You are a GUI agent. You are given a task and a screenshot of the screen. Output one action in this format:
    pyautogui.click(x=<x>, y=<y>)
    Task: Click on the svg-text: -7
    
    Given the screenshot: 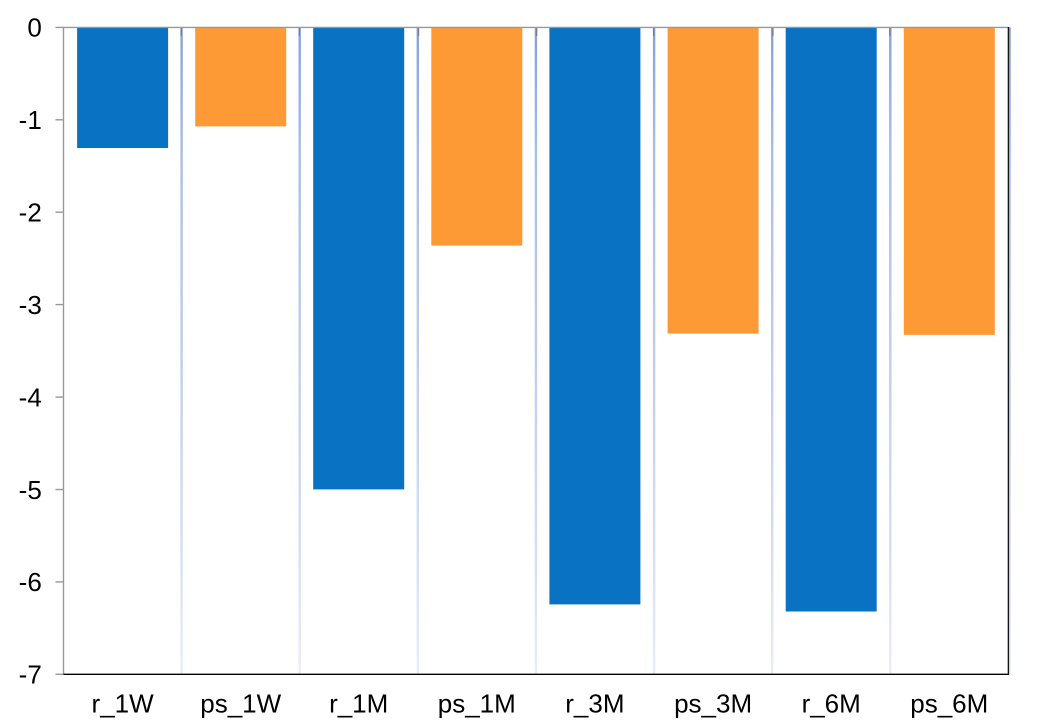 What is the action you would take?
    pyautogui.click(x=30, y=675)
    